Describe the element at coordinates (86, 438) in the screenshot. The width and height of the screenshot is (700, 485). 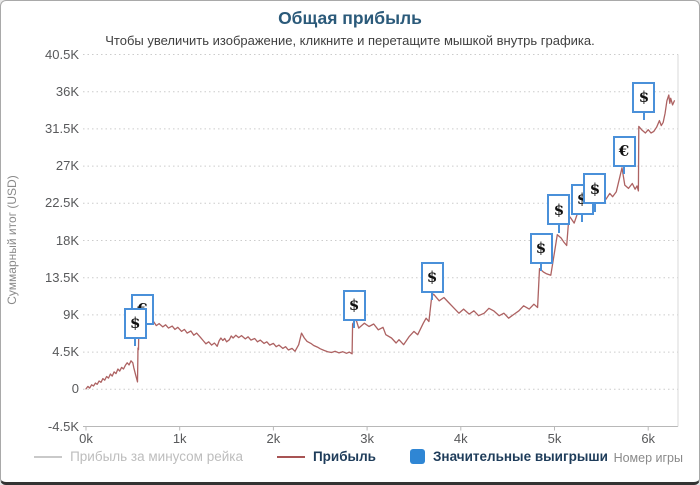
I see `x-tick-label: 0k` at that location.